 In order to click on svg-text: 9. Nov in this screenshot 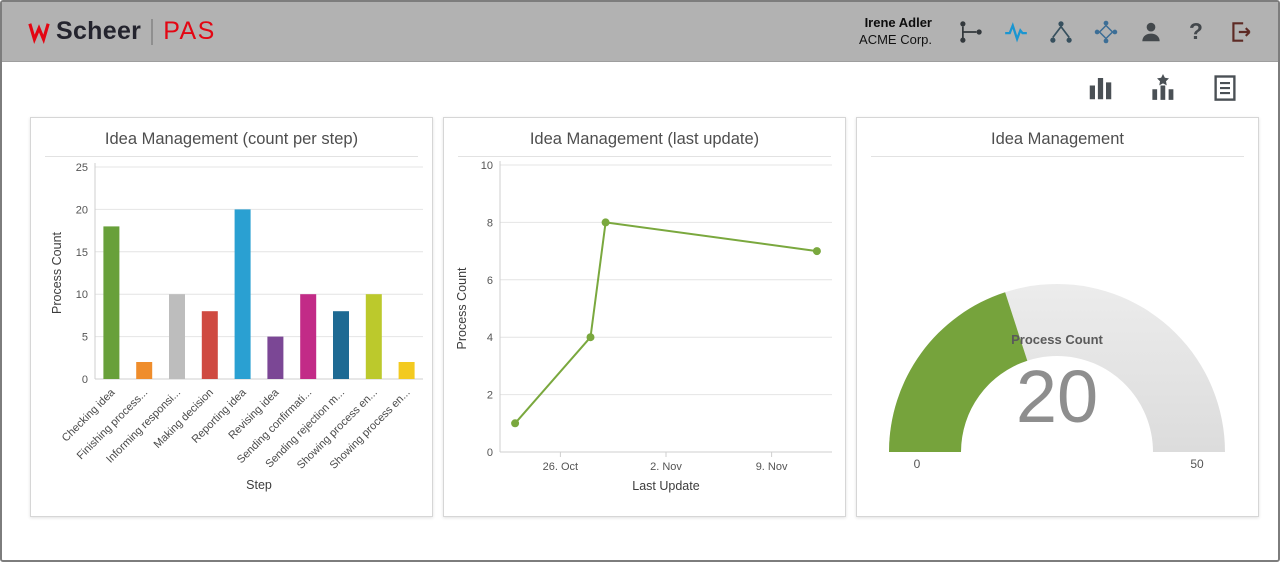, I will do `click(772, 467)`.